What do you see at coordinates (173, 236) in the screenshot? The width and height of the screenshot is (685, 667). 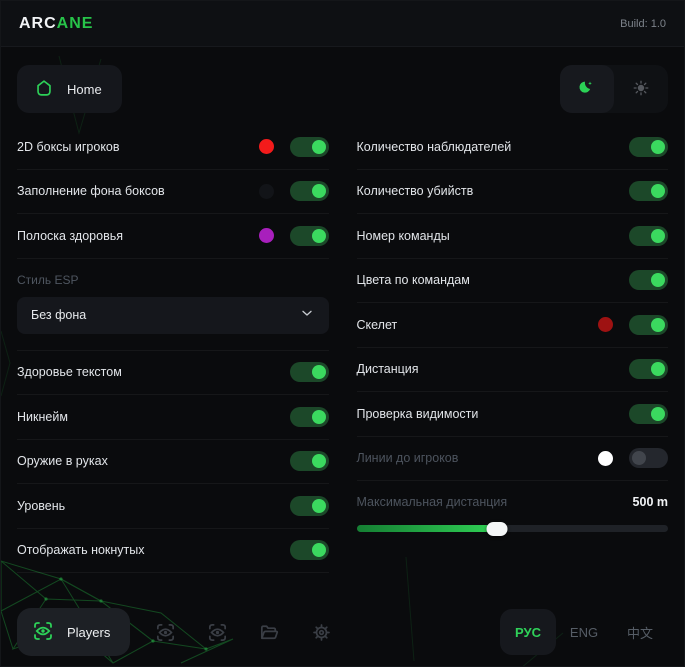 I see `setting-row: Полоска здоровья` at bounding box center [173, 236].